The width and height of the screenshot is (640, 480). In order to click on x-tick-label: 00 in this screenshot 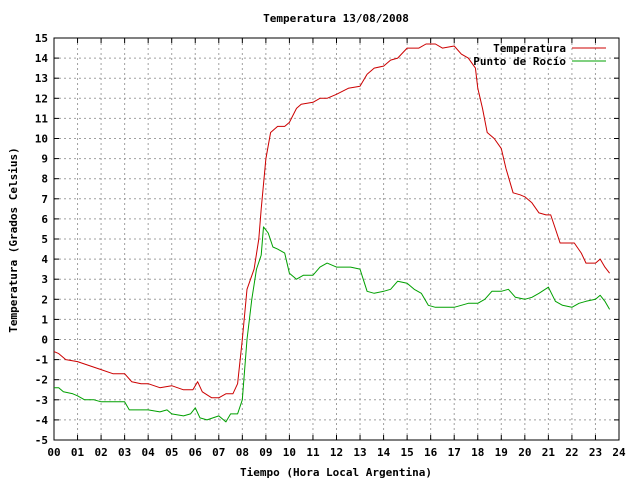, I will do `click(53, 452)`.